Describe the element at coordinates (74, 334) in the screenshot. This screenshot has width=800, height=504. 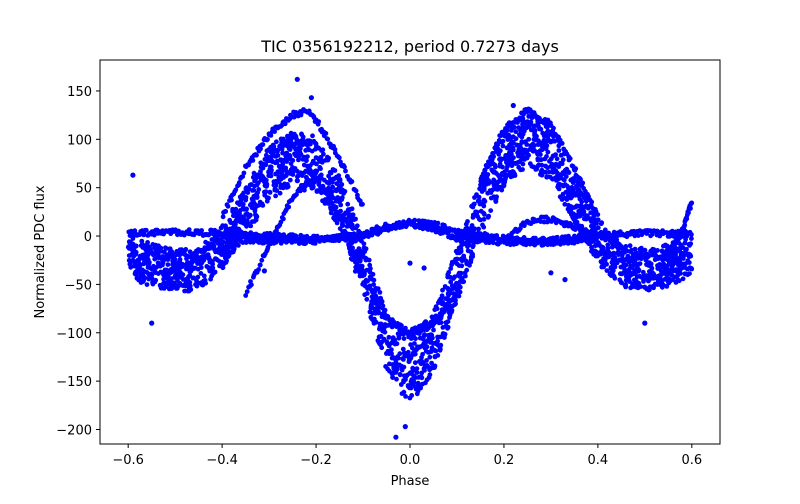
I see `y-tick-label: −100` at that location.